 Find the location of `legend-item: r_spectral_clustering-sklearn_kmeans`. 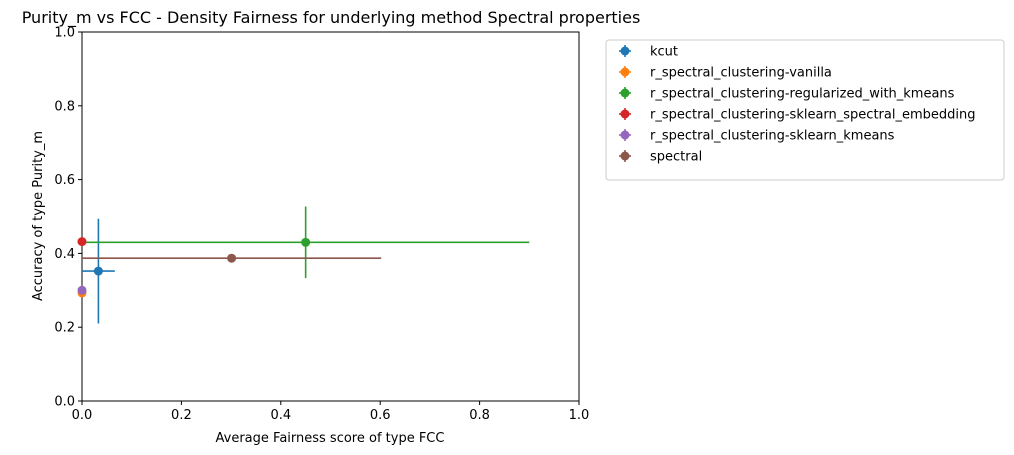

legend-item: r_spectral_clustering-sklearn_kmeans is located at coordinates (757, 136).